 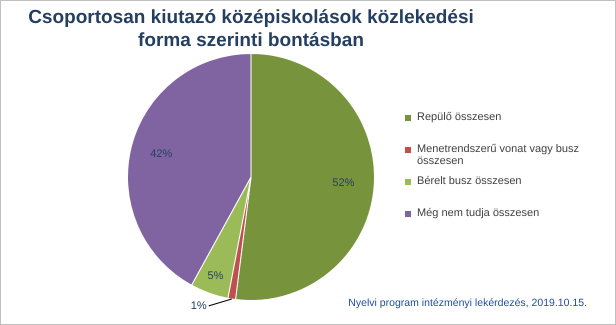 What do you see at coordinates (251, 29) in the screenshot?
I see `chart-title: Csoportosan kiutazó középiskolások közlekedési forma szerinti bontásban` at bounding box center [251, 29].